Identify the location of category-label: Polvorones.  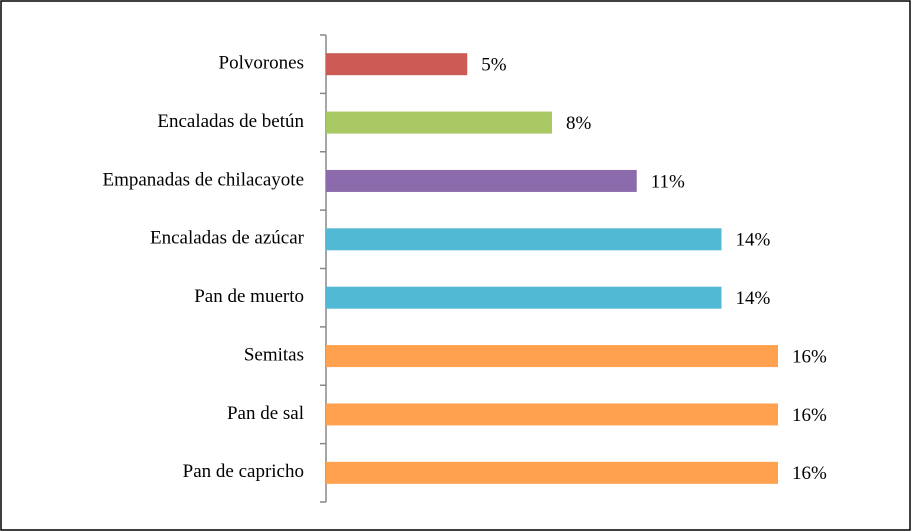
(262, 63).